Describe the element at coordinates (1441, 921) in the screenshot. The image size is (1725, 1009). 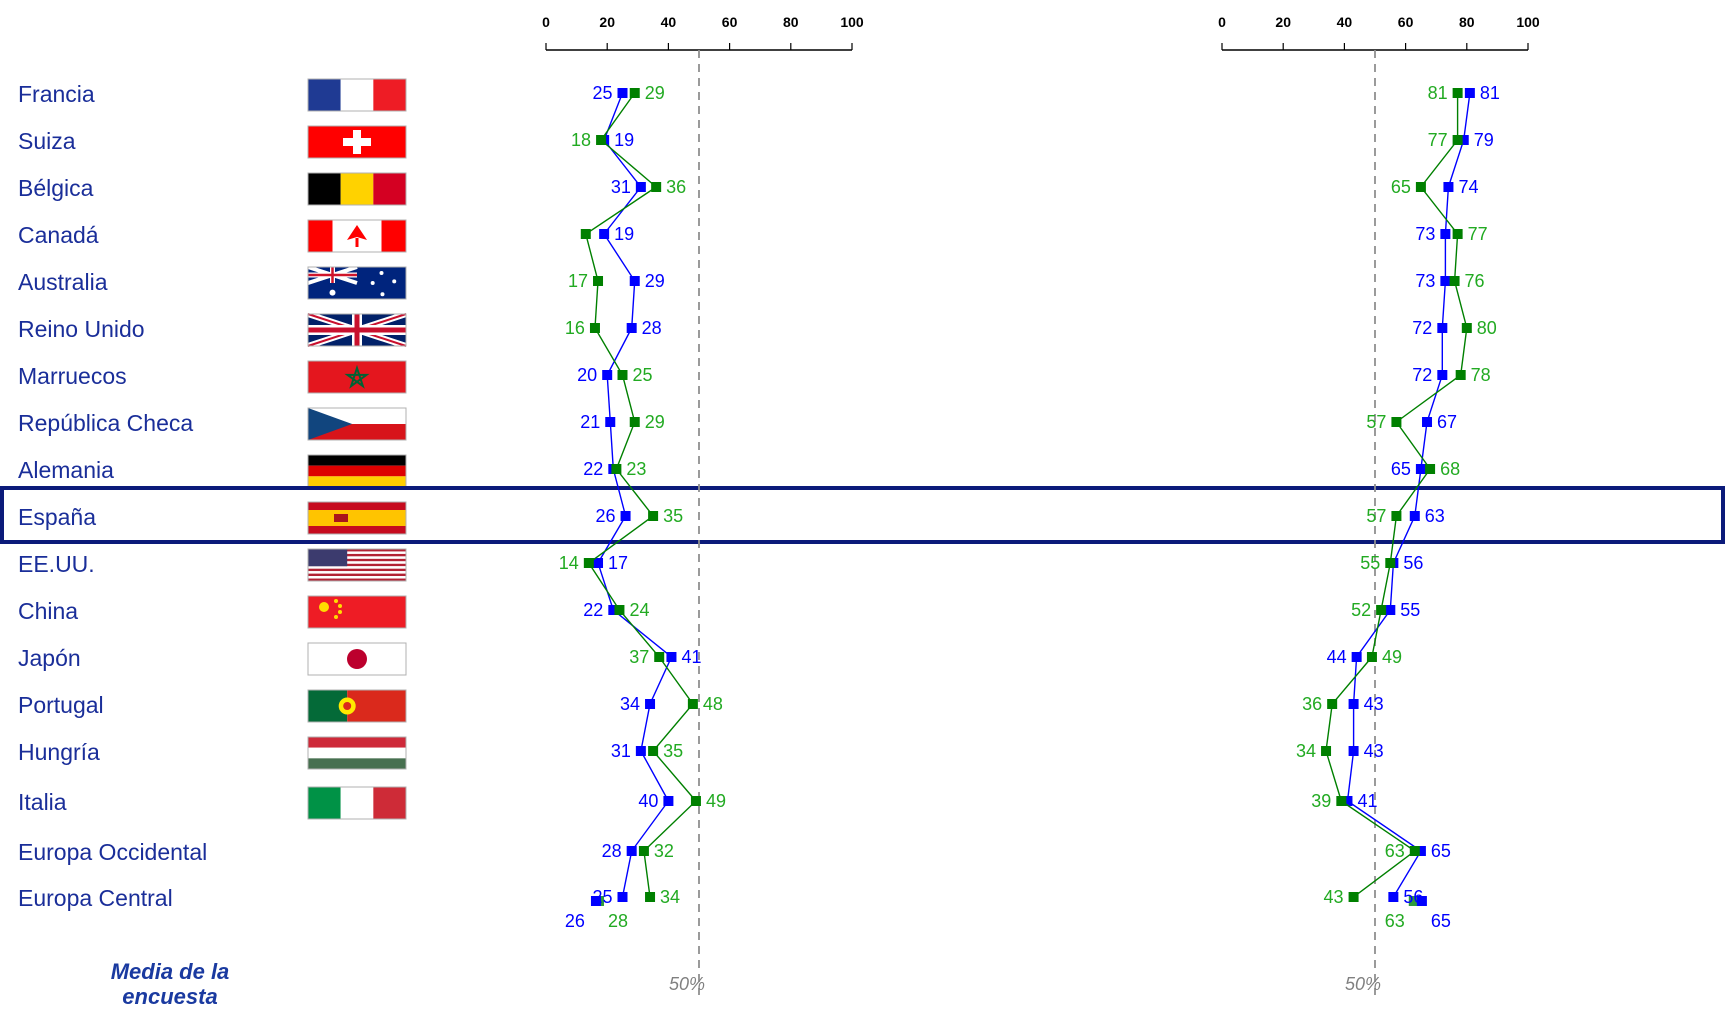
I see `average-value-label: 65` at that location.